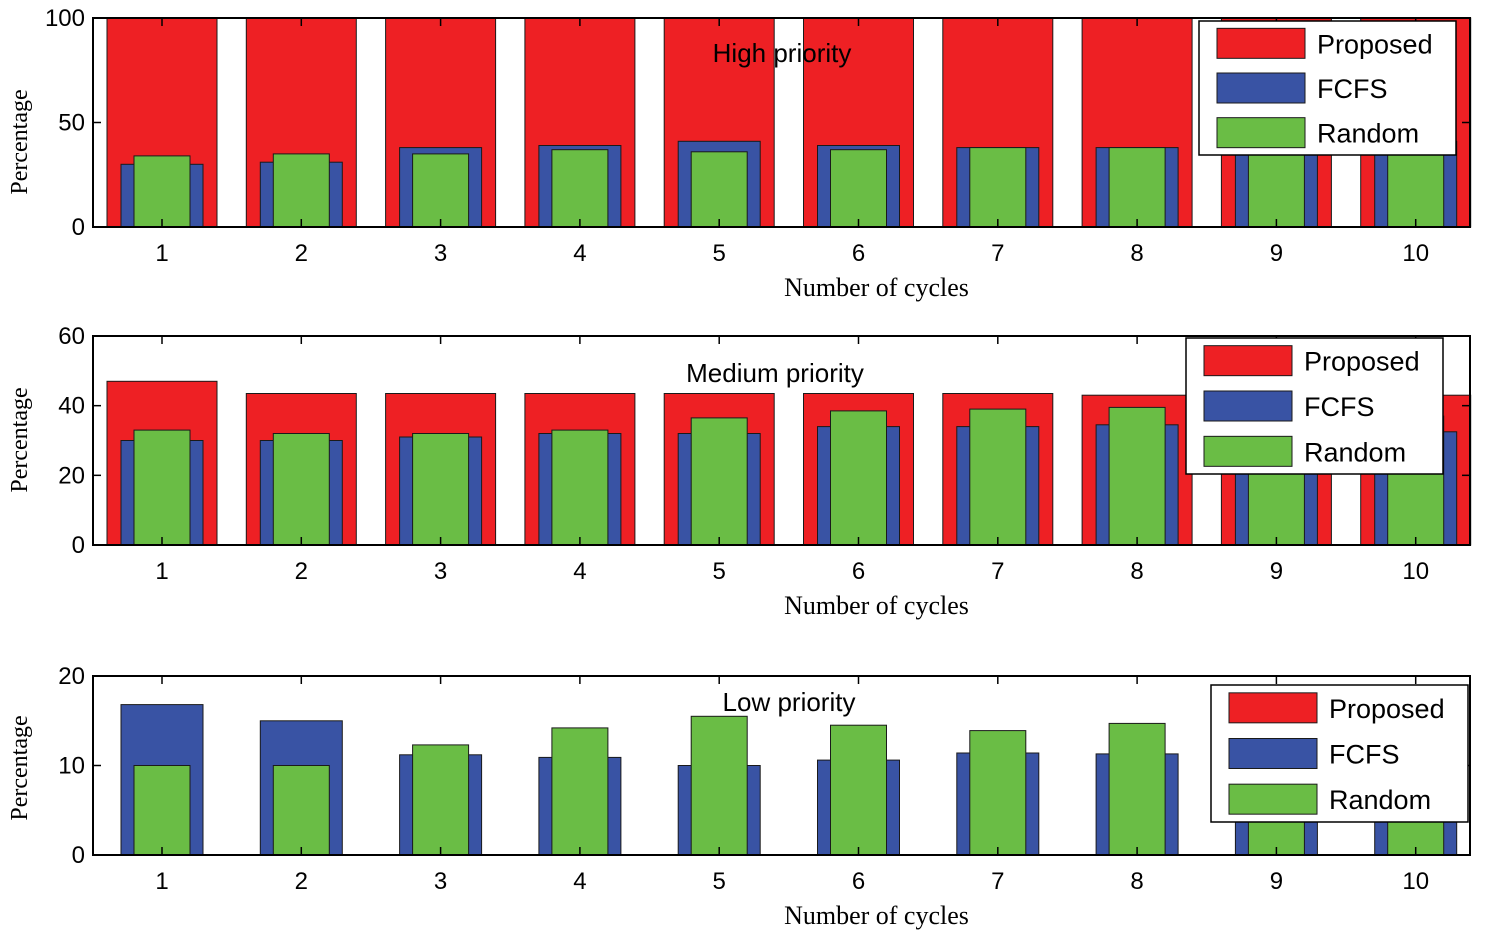 The height and width of the screenshot is (941, 1494). What do you see at coordinates (71, 123) in the screenshot?
I see `y-tick-label: 50` at bounding box center [71, 123].